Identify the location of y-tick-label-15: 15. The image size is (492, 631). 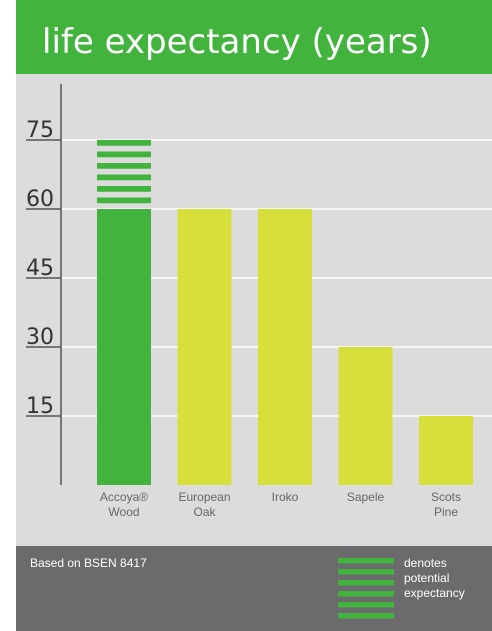
(40, 406).